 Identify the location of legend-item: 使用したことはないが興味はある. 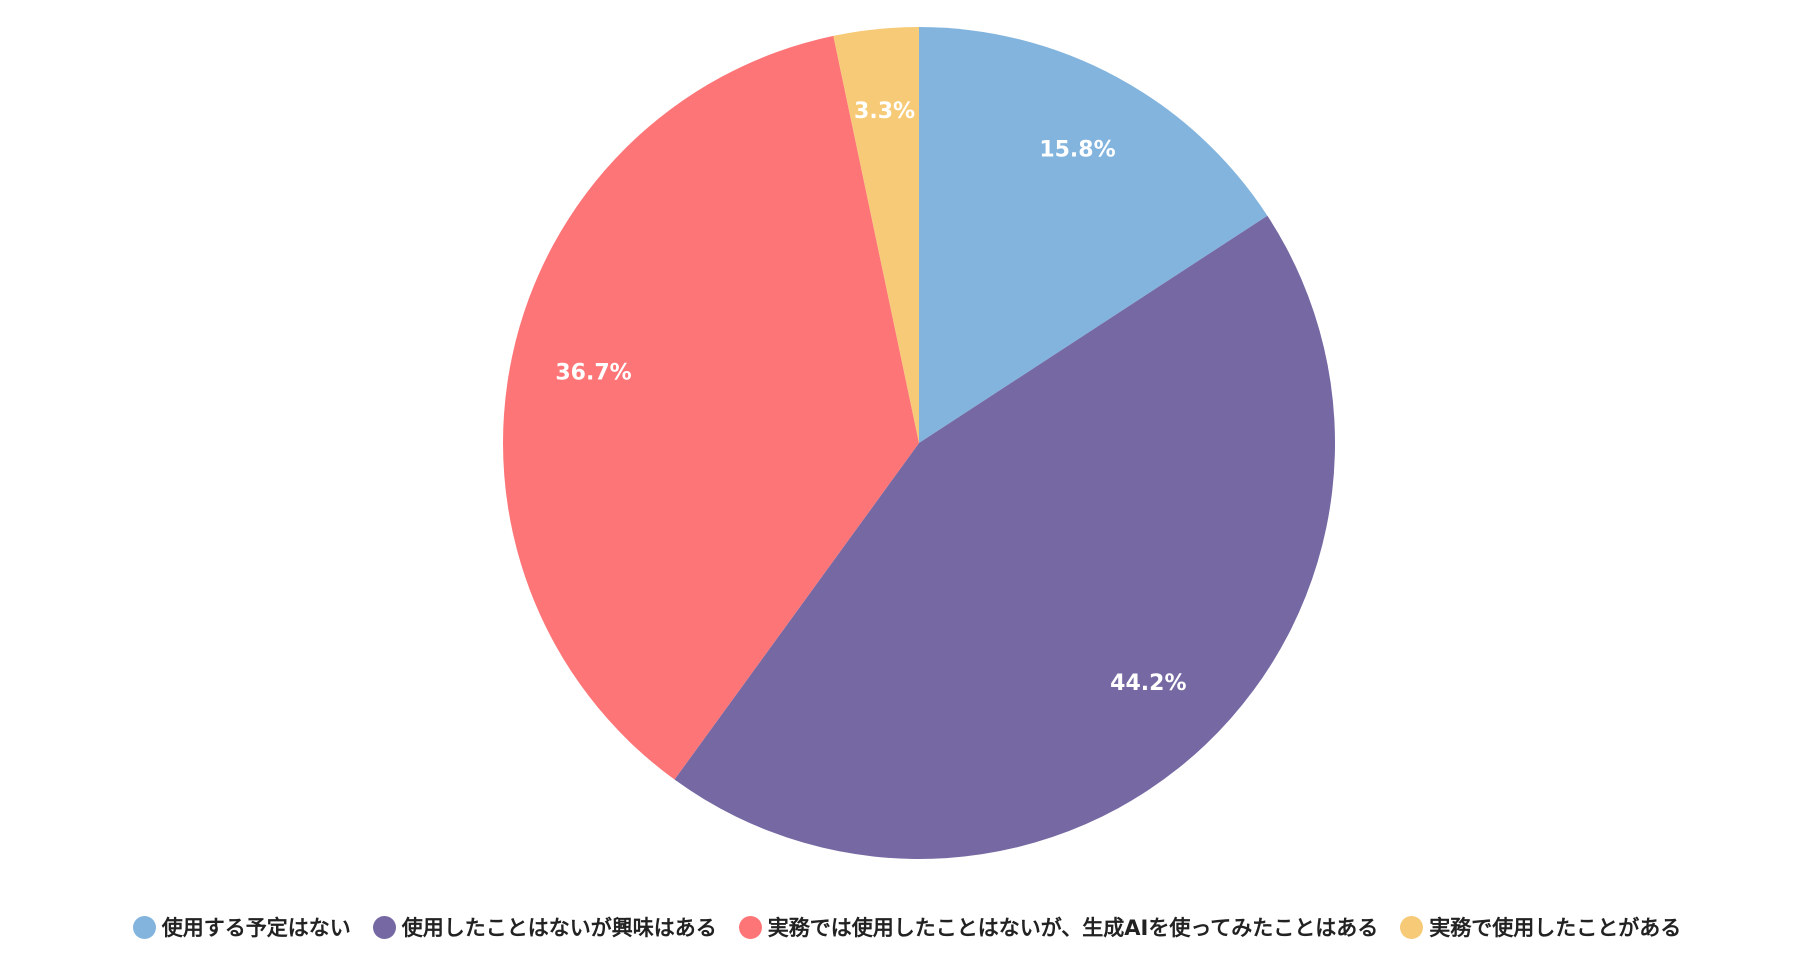
(544, 927).